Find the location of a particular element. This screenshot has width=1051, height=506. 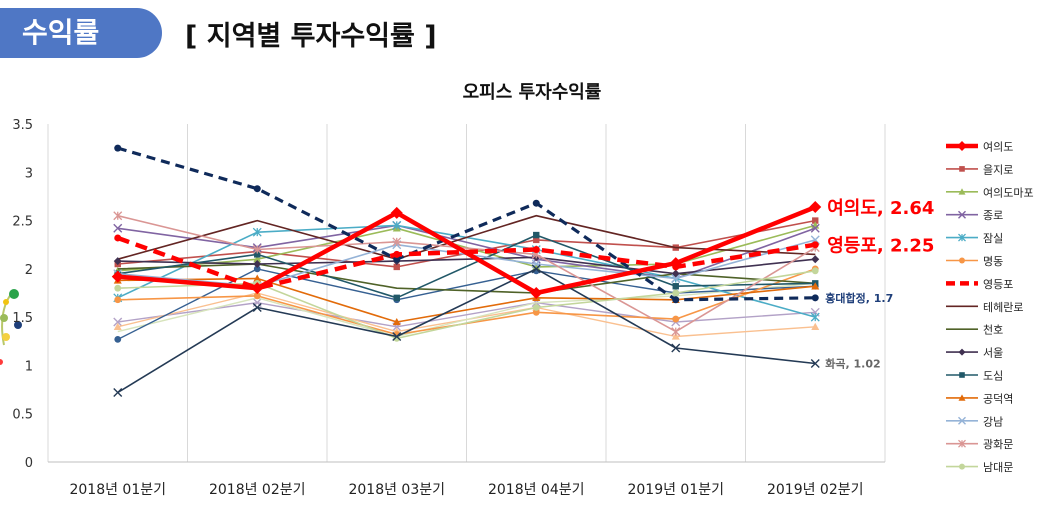

legend-item: 광화문 is located at coordinates (979, 444).